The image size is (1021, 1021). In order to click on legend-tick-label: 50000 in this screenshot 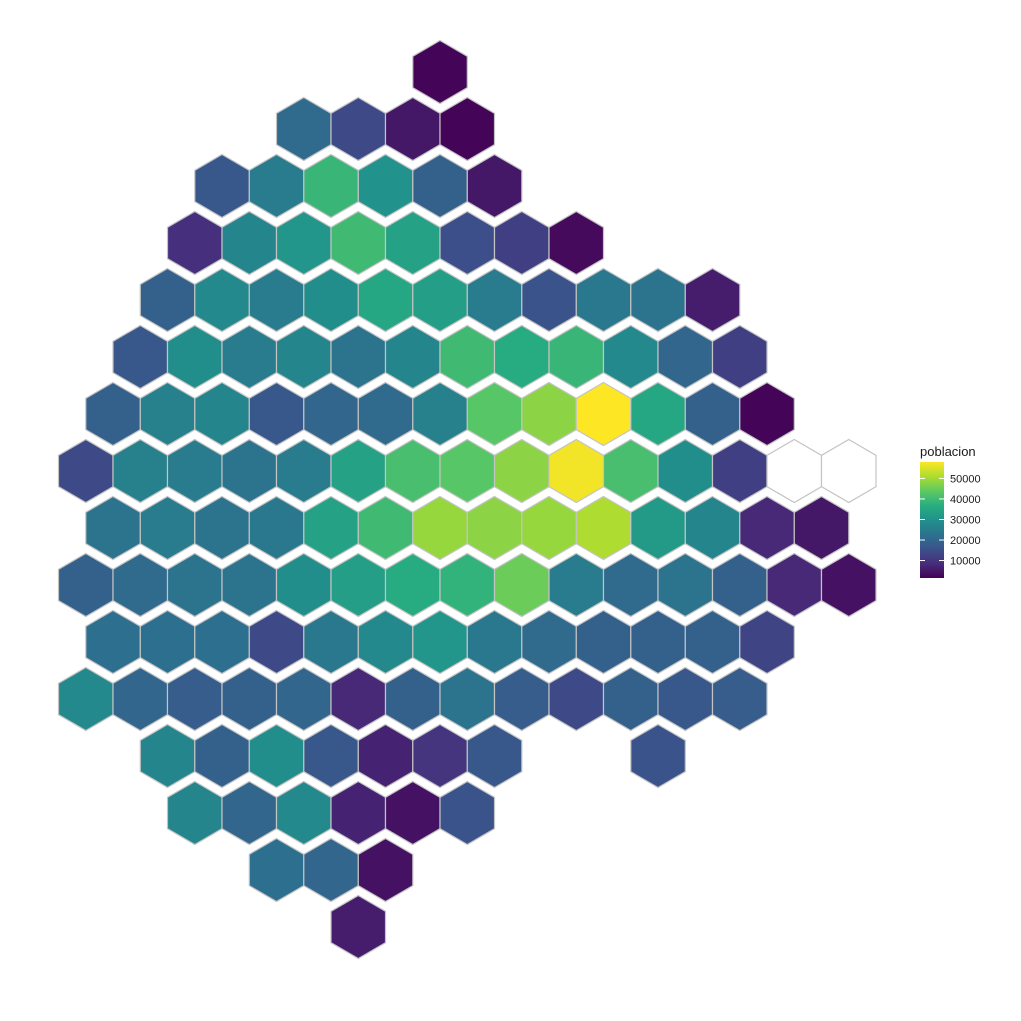, I will do `click(965, 479)`.